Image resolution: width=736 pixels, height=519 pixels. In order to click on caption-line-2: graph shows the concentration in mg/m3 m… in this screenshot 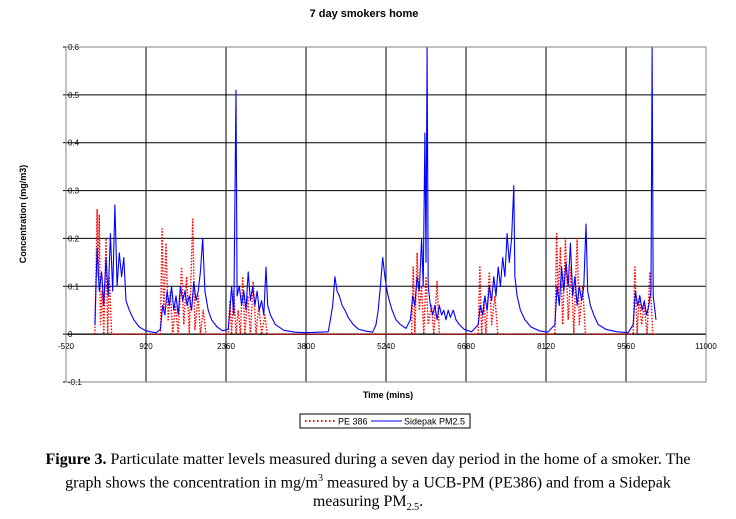, I will do `click(368, 480)`.